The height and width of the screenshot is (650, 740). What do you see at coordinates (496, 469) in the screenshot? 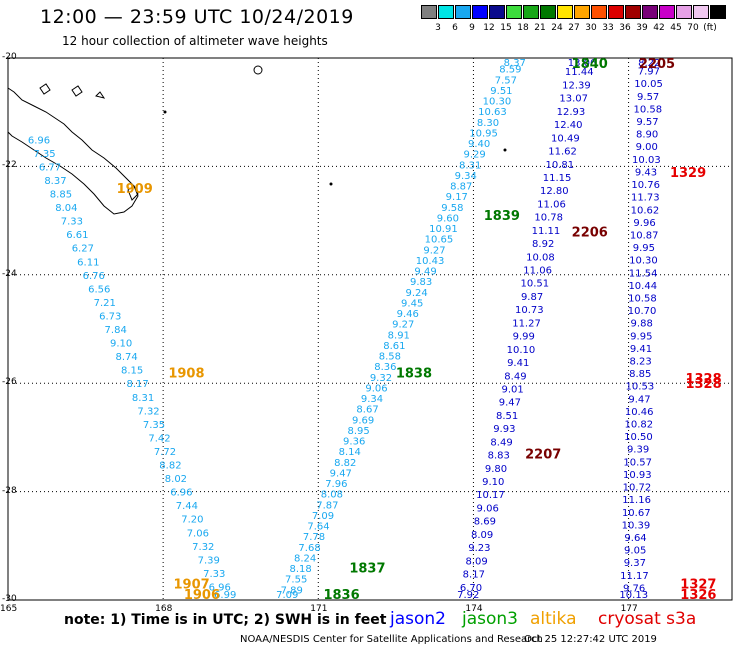
I see `wave-height-value: 9.80` at bounding box center [496, 469].